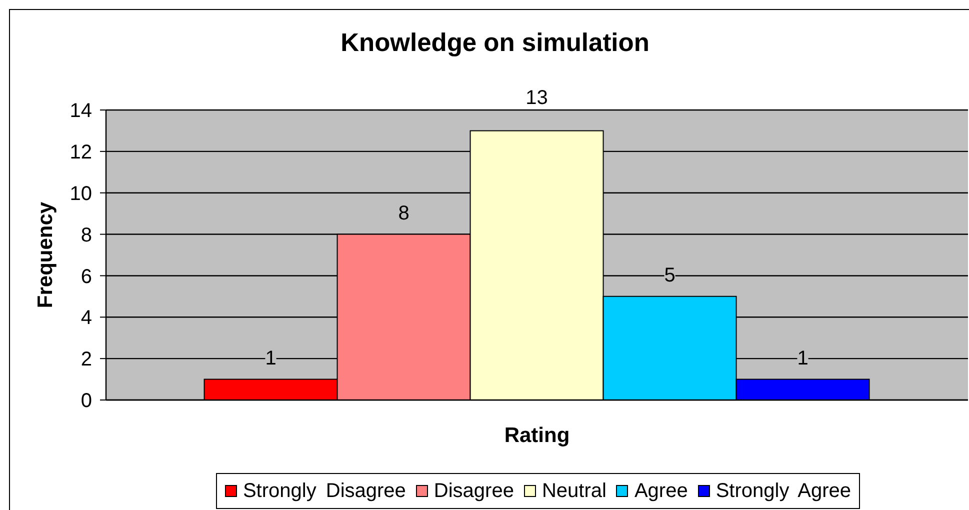 This screenshot has width=969, height=510. Describe the element at coordinates (86, 359) in the screenshot. I see `y-tick-label: 2` at that location.